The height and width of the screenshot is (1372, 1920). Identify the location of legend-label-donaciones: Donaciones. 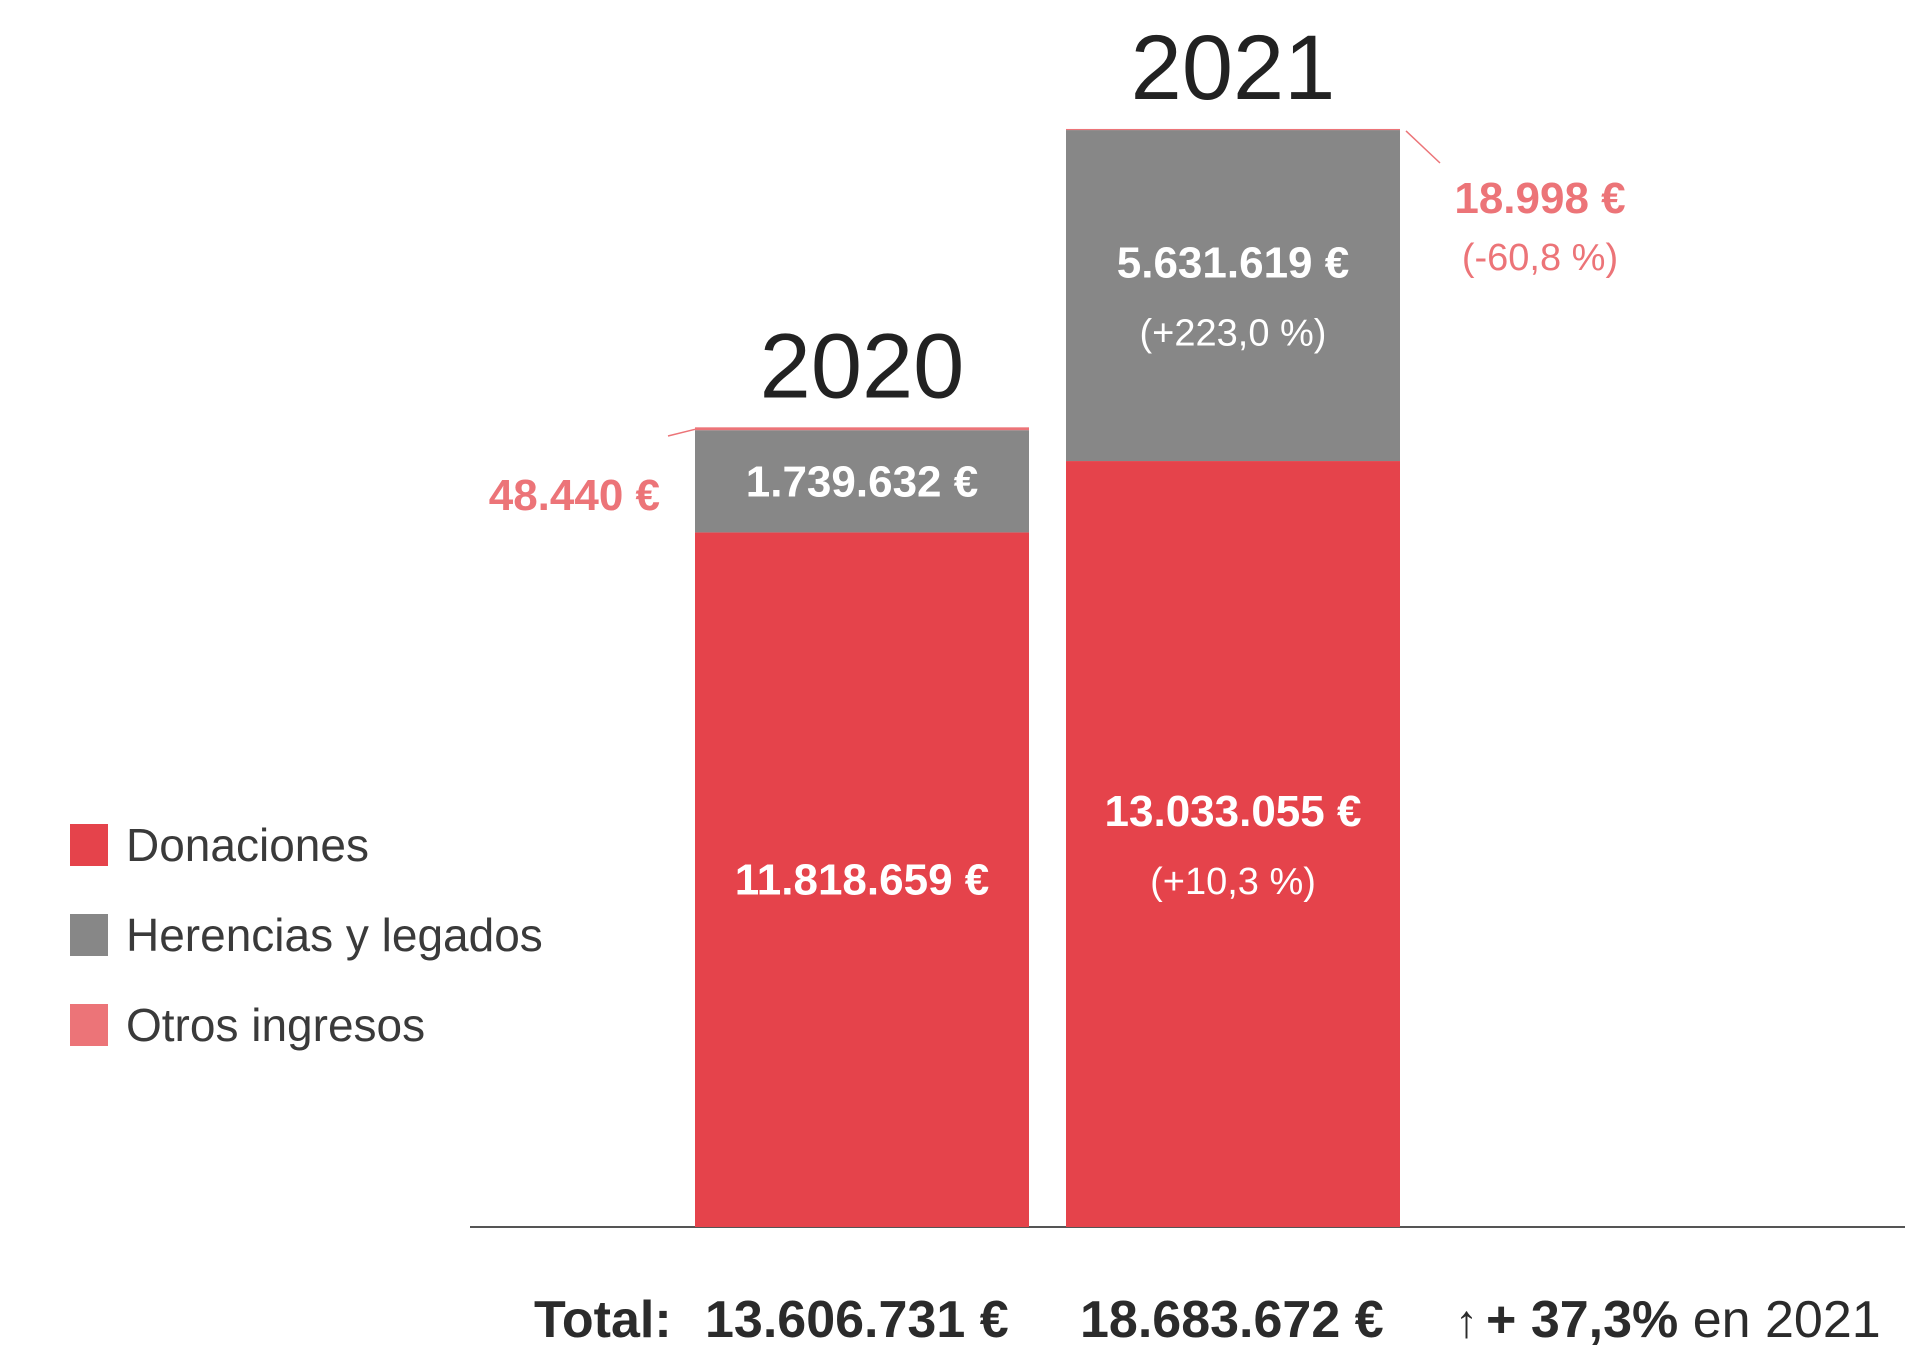
(247, 845).